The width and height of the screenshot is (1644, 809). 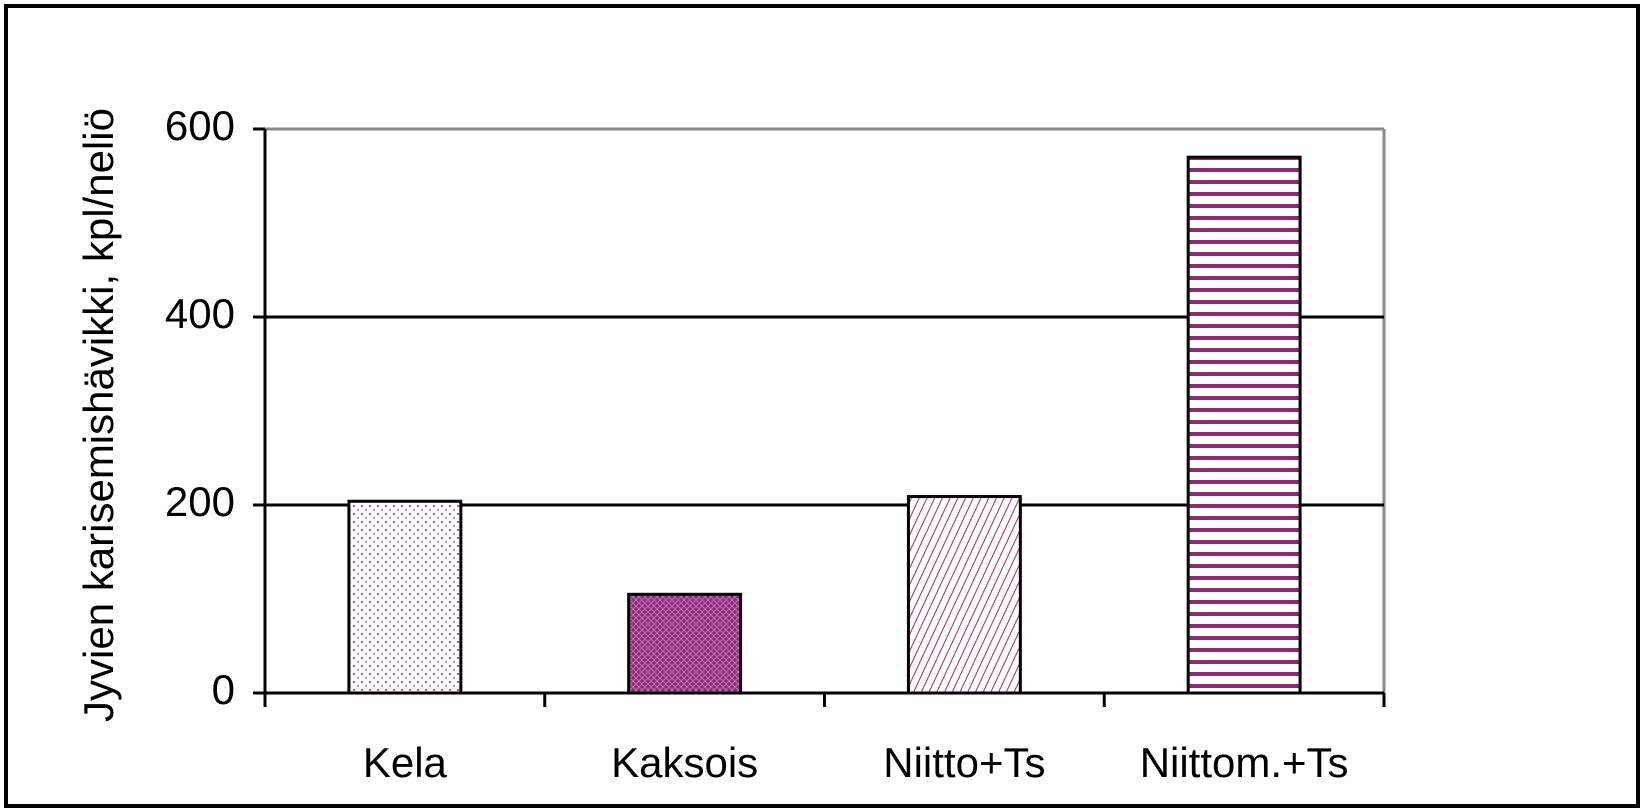 I want to click on x-tick-label: Niittom.+Ts, so click(x=1244, y=762).